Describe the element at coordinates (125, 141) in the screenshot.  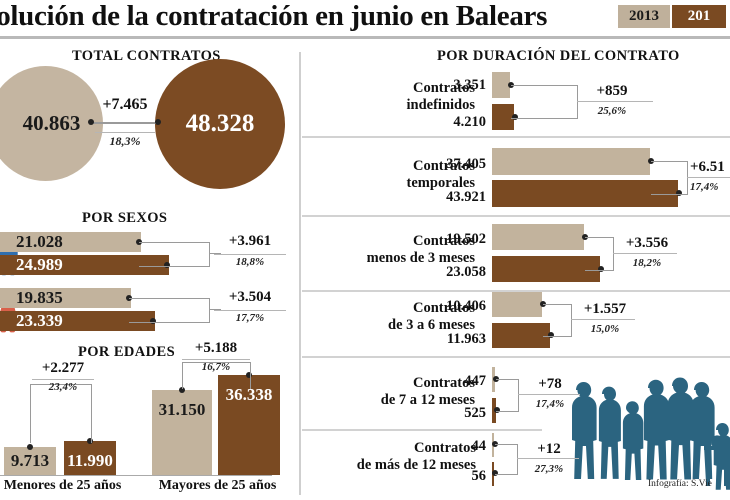
I see `total-delta-pct: 18,3%` at that location.